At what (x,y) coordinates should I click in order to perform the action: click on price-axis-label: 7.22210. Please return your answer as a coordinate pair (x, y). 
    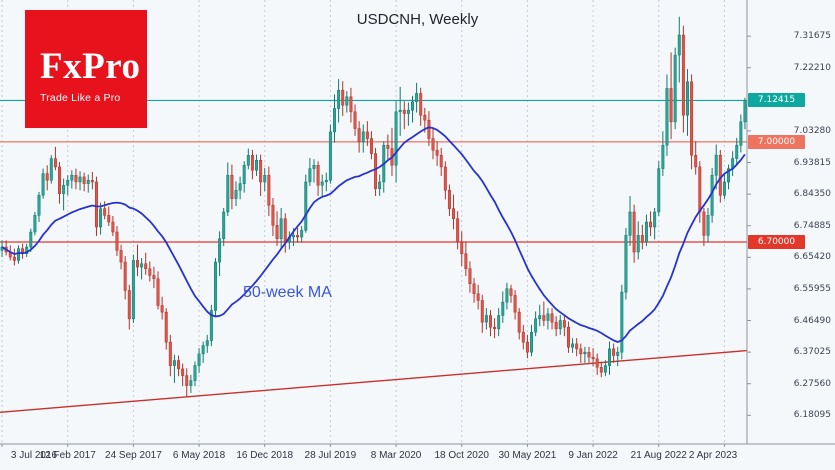
    Looking at the image, I should click on (812, 67).